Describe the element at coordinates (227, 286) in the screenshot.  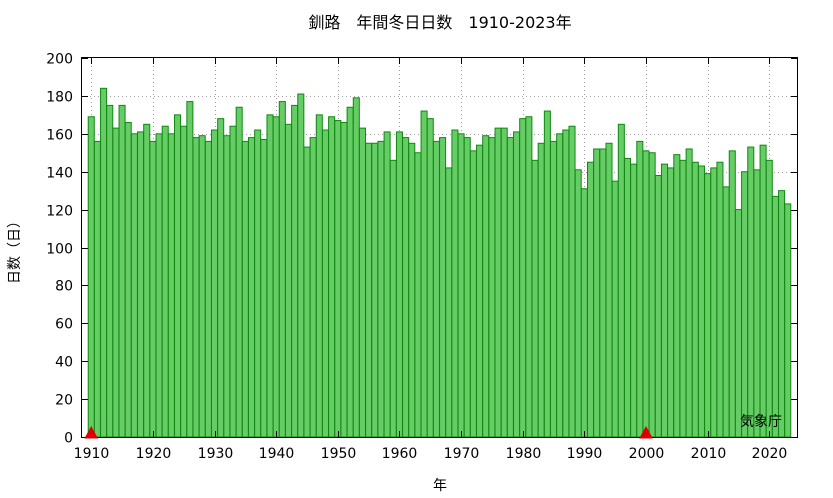
I see `bar: 1932: 159` at that location.